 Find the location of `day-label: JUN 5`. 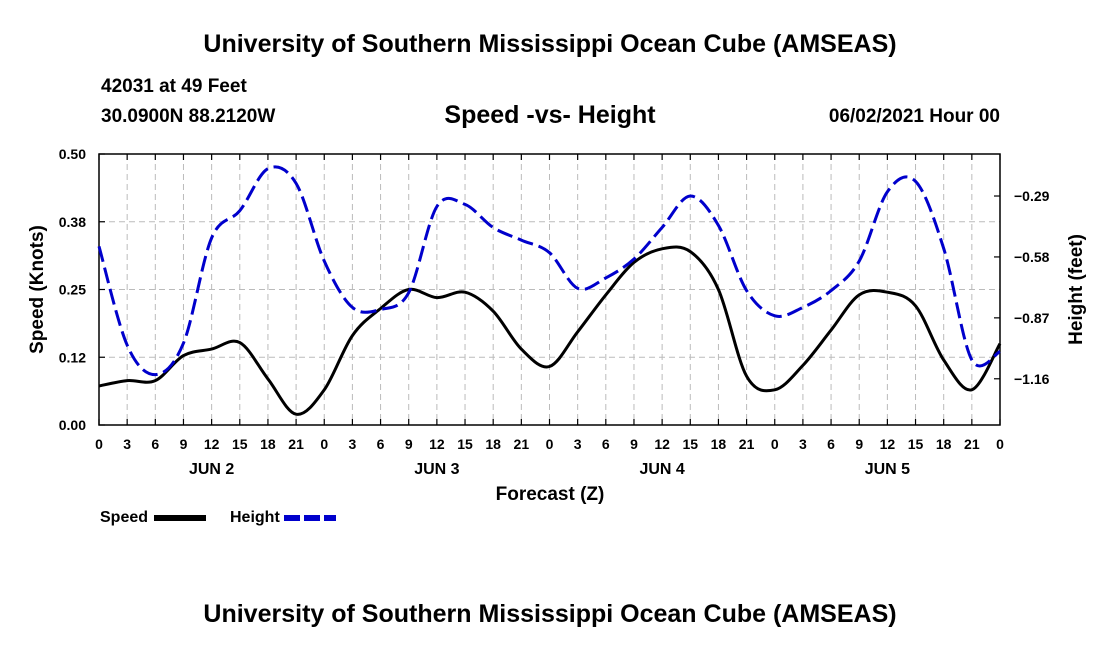

day-label: JUN 5 is located at coordinates (887, 469).